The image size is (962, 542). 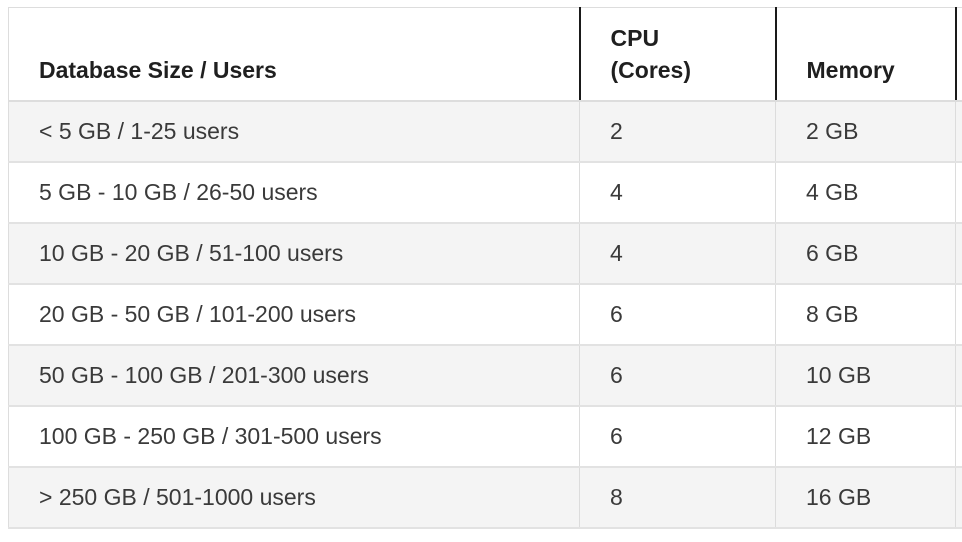 What do you see at coordinates (865, 253) in the screenshot?
I see `cell-memory: 6 GB` at bounding box center [865, 253].